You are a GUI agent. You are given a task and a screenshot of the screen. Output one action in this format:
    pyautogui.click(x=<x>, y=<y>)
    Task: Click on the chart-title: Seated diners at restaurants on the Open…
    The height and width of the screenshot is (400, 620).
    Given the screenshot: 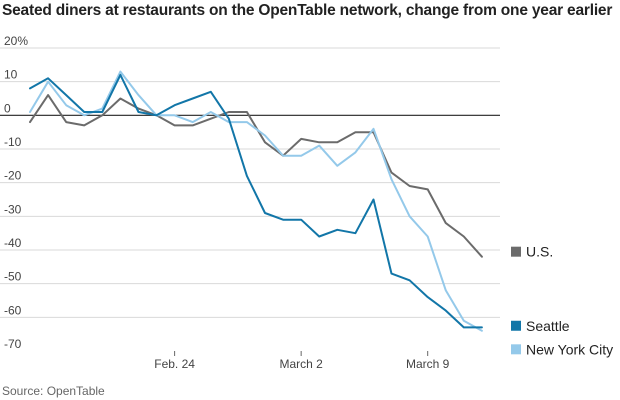 What is the action you would take?
    pyautogui.click(x=307, y=10)
    